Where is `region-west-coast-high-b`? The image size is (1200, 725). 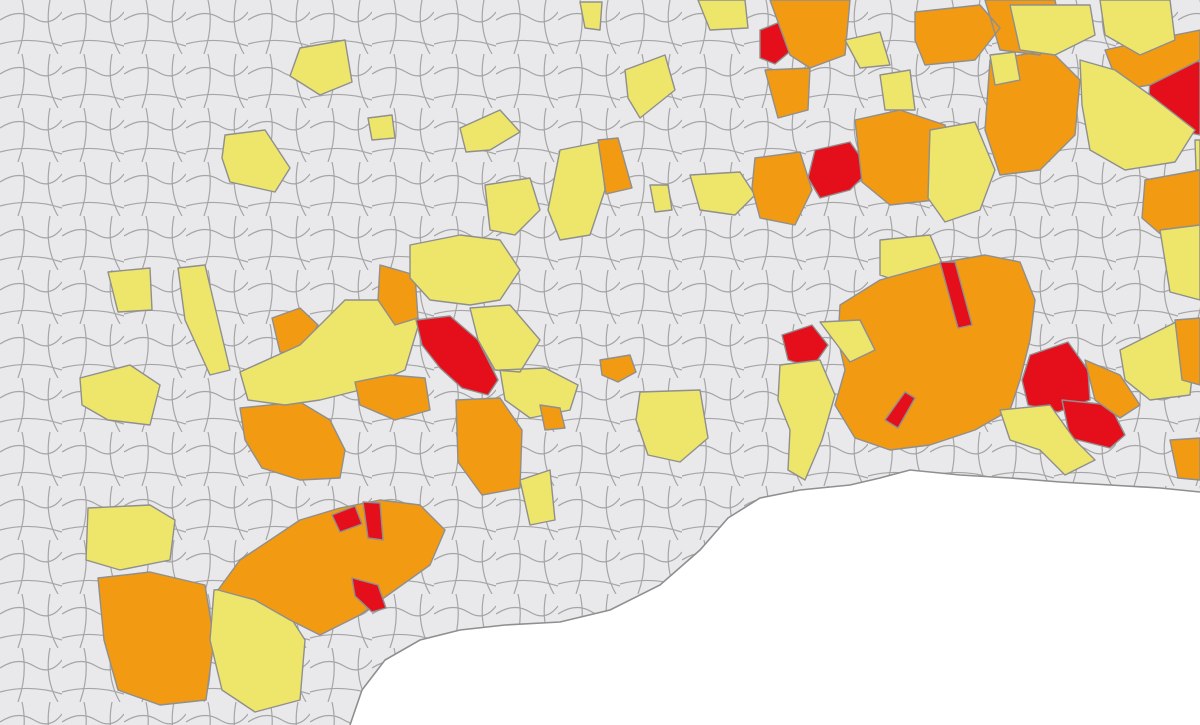 region-west-coast-high-b is located at coordinates (373, 521).